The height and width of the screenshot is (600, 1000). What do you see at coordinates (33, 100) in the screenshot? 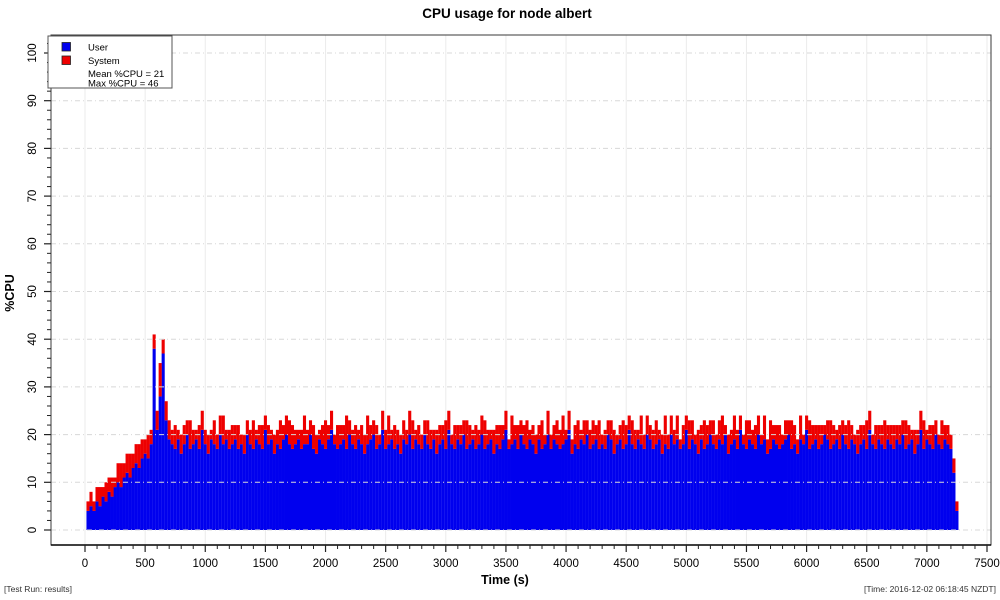
I see `y-tick-label: 90` at bounding box center [33, 100].